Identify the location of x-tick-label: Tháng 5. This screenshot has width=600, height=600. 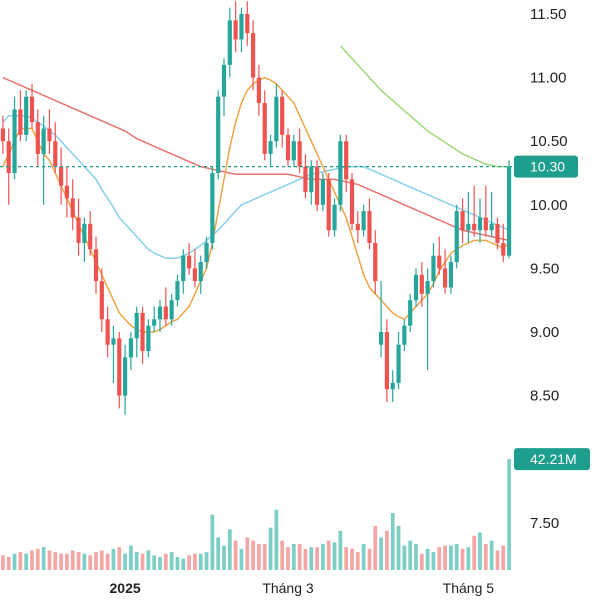
(469, 588).